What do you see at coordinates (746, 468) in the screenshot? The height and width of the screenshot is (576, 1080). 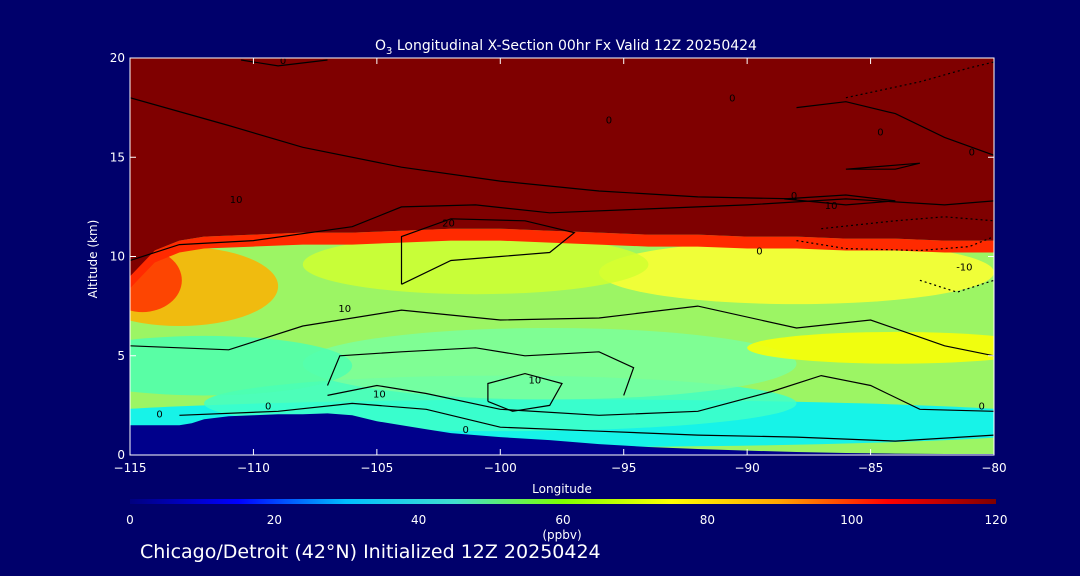 I see `x-tick-label: −90` at bounding box center [746, 468].